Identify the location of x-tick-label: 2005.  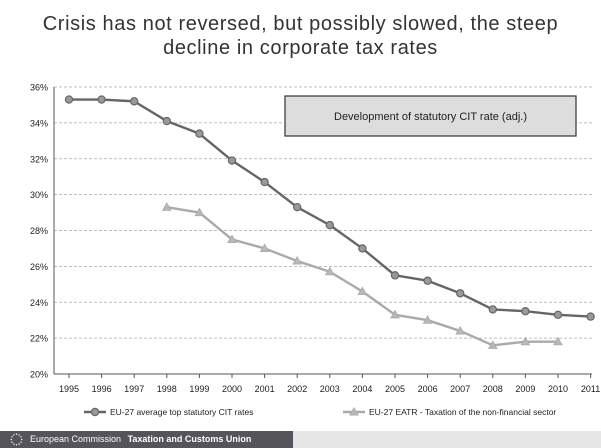
(395, 389).